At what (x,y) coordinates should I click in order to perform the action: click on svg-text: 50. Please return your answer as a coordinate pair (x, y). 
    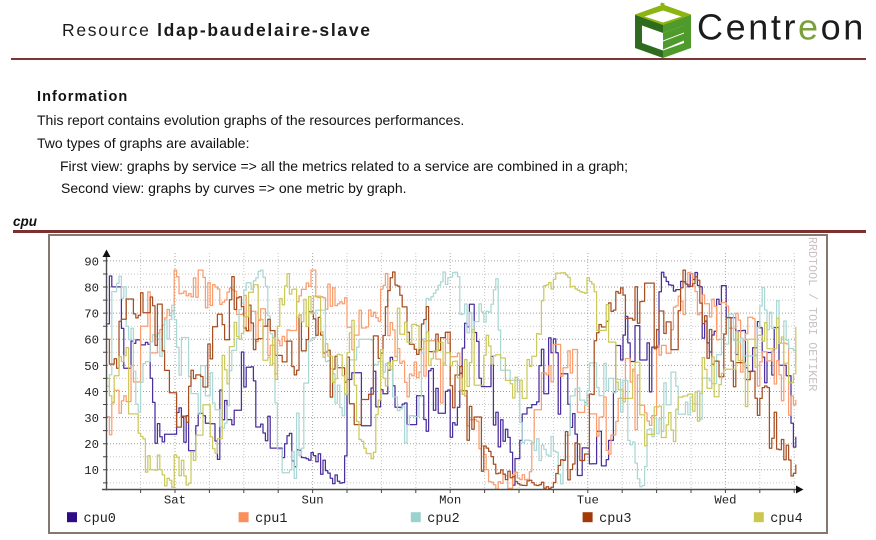
    Looking at the image, I should click on (91, 367).